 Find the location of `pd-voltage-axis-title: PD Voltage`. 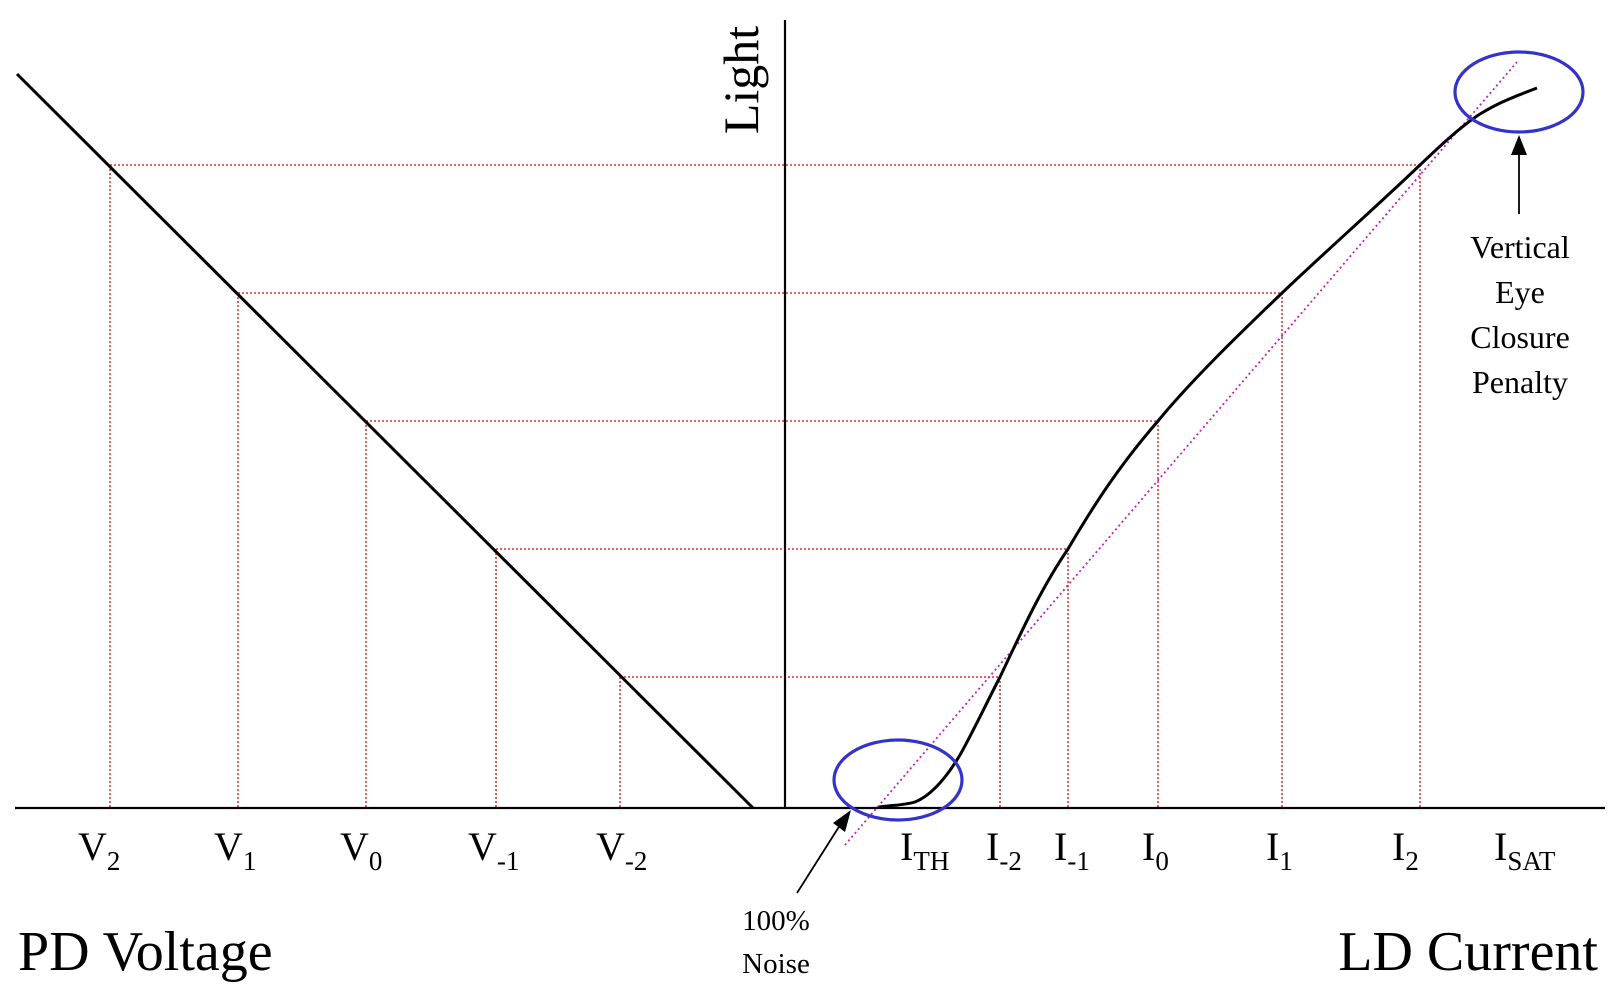

pd-voltage-axis-title: PD Voltage is located at coordinates (145, 952).